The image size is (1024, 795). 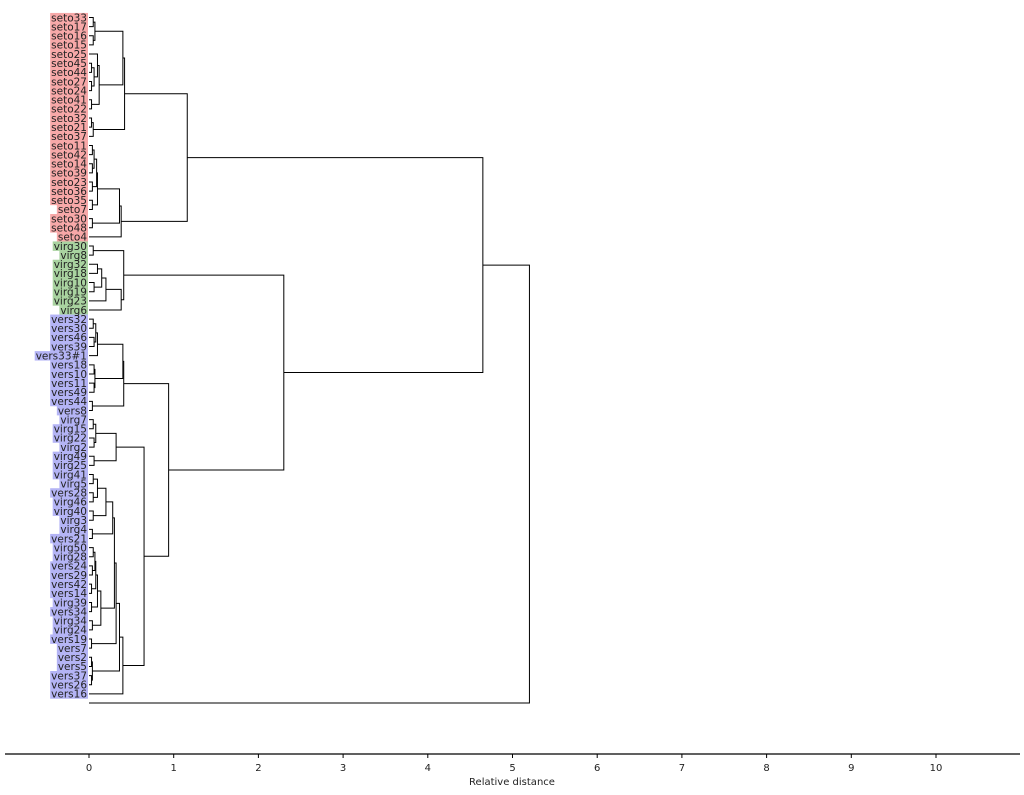 What do you see at coordinates (70, 293) in the screenshot?
I see `leaf-label: virg19` at bounding box center [70, 293].